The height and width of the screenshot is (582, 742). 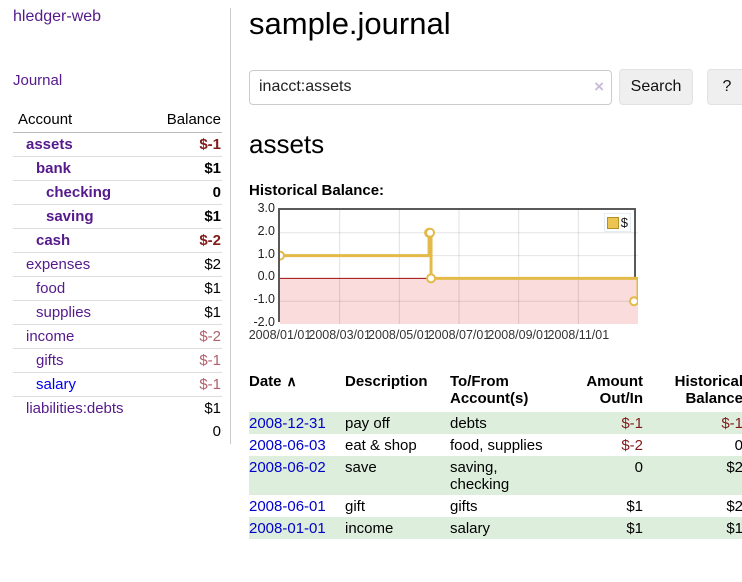 I want to click on account-link: cash, so click(x=53, y=240).